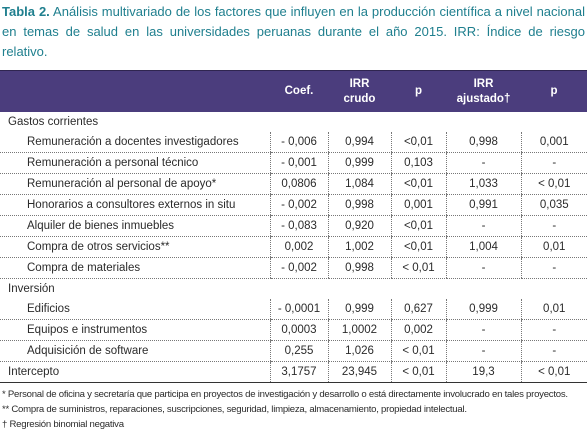 The width and height of the screenshot is (587, 443). I want to click on value-cell: - 0,083, so click(298, 226).